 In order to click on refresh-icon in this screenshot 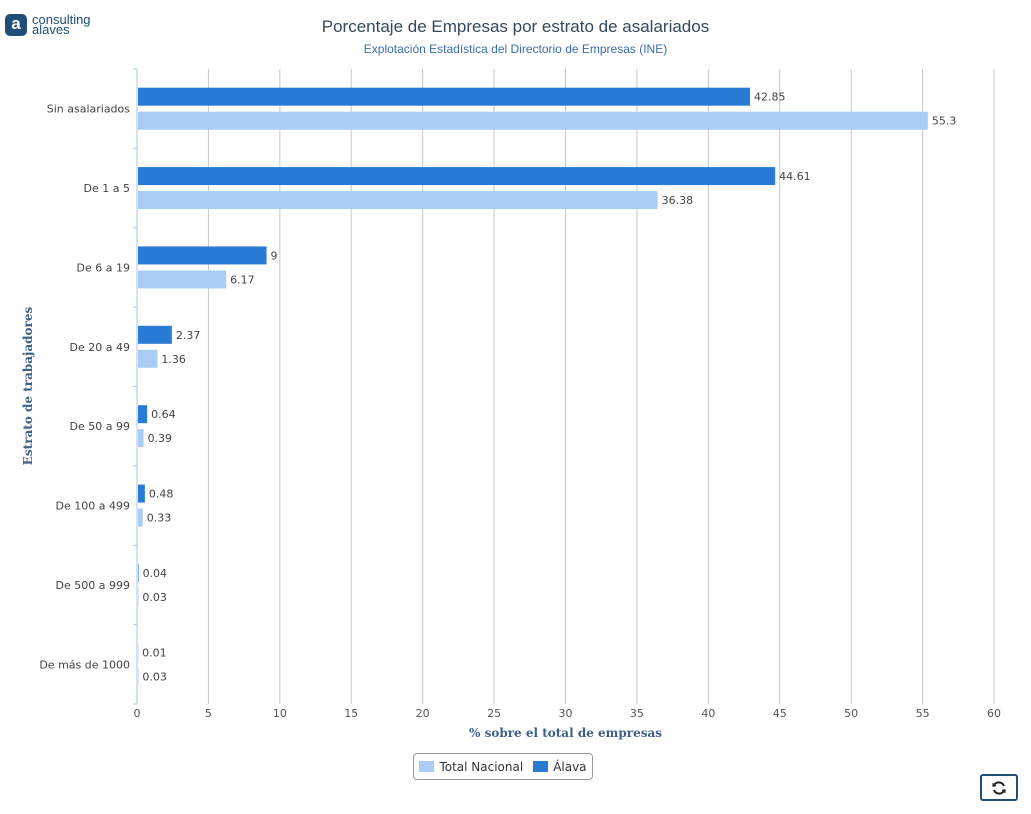, I will do `click(999, 787)`.